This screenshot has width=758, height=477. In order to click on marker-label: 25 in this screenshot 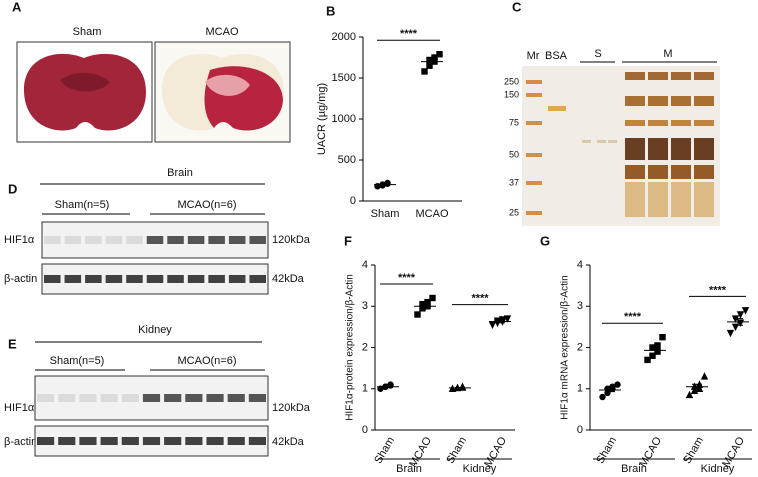, I will do `click(514, 212)`.